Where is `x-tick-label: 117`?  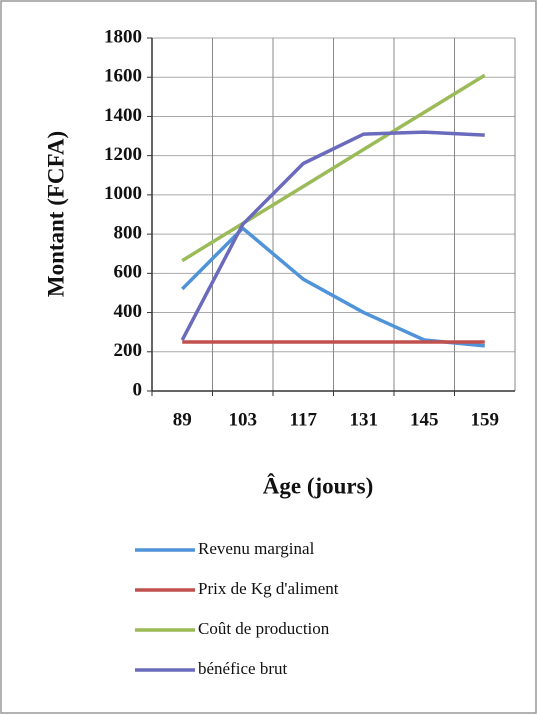 x-tick-label: 117 is located at coordinates (304, 419).